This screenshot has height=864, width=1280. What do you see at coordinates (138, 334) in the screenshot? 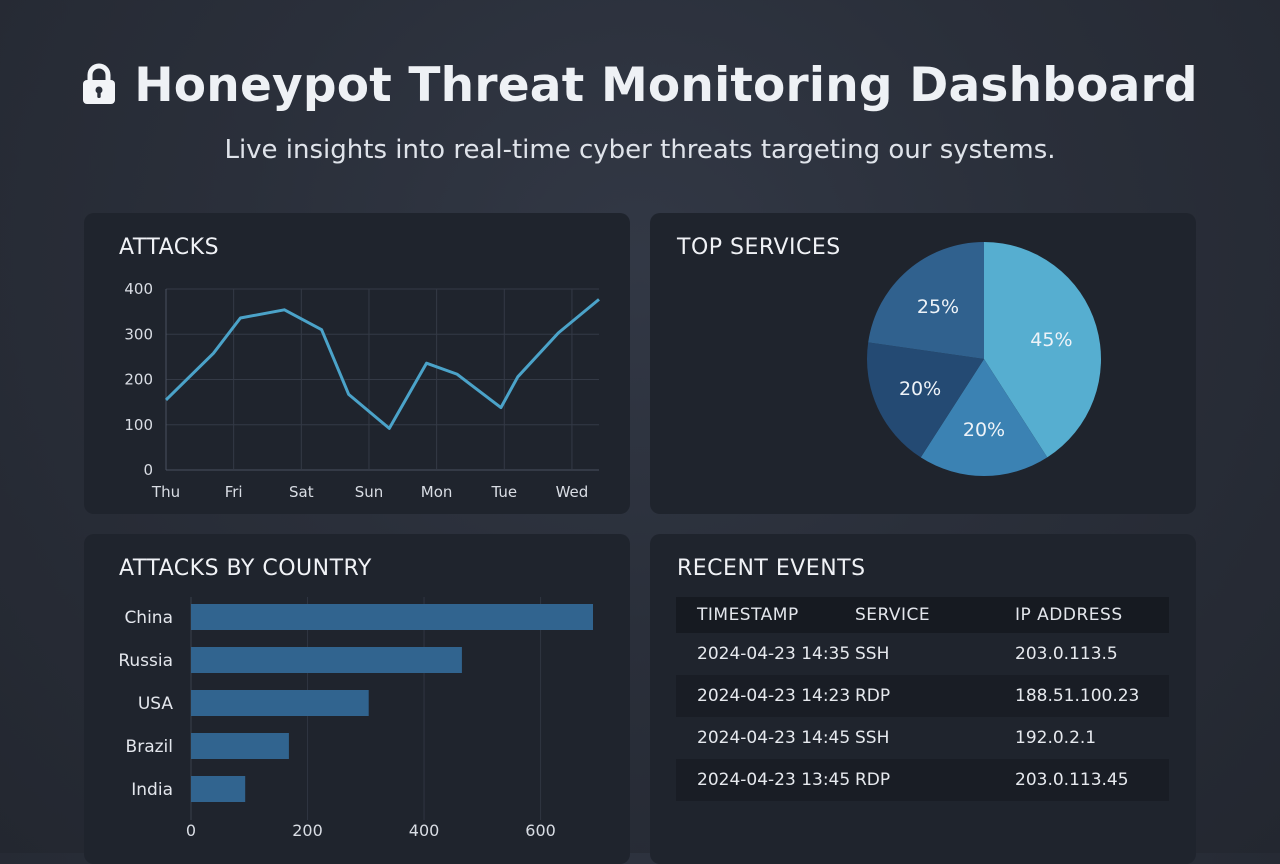
I see `y-tick-label: 300` at bounding box center [138, 334].